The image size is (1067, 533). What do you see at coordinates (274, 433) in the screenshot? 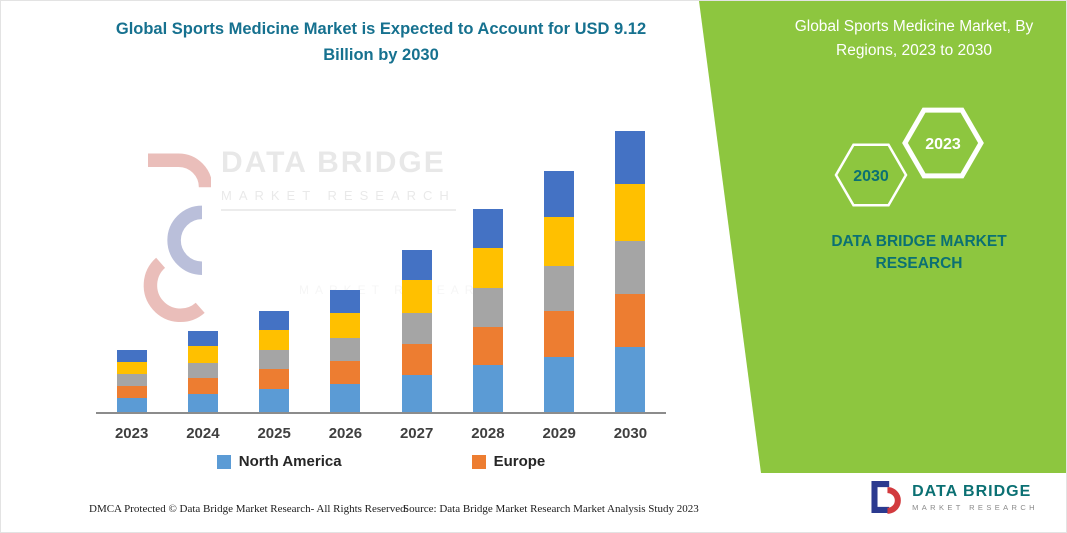
I see `x-axis-label: 2025` at bounding box center [274, 433].